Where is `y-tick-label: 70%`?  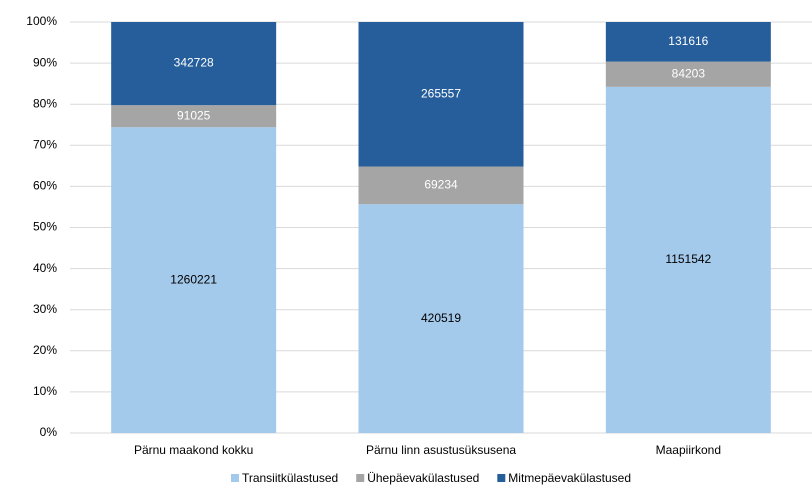 y-tick-label: 70% is located at coordinates (45, 144).